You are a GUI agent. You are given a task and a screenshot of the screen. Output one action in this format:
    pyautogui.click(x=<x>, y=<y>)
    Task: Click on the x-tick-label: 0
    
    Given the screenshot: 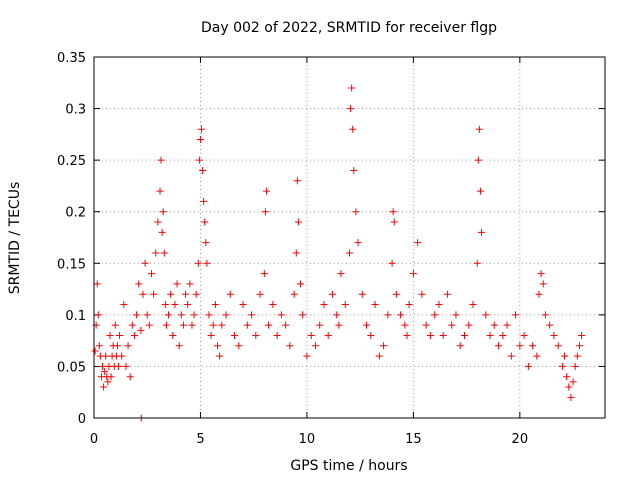 What is the action you would take?
    pyautogui.click(x=94, y=439)
    